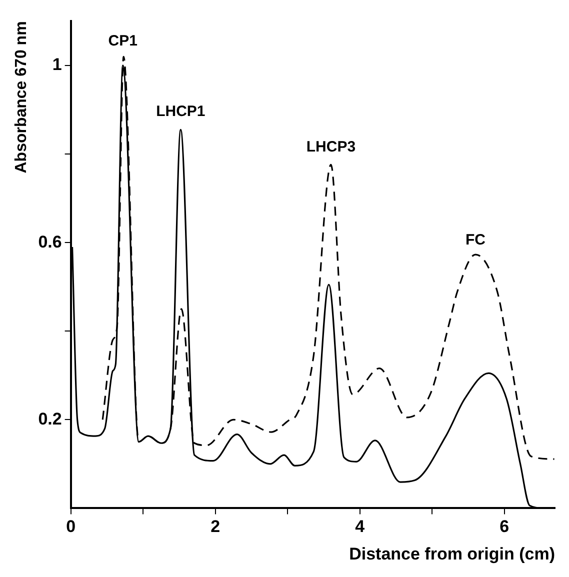  What do you see at coordinates (21, 97) in the screenshot?
I see `y-axis-title: Absorbance 670 nm` at bounding box center [21, 97].